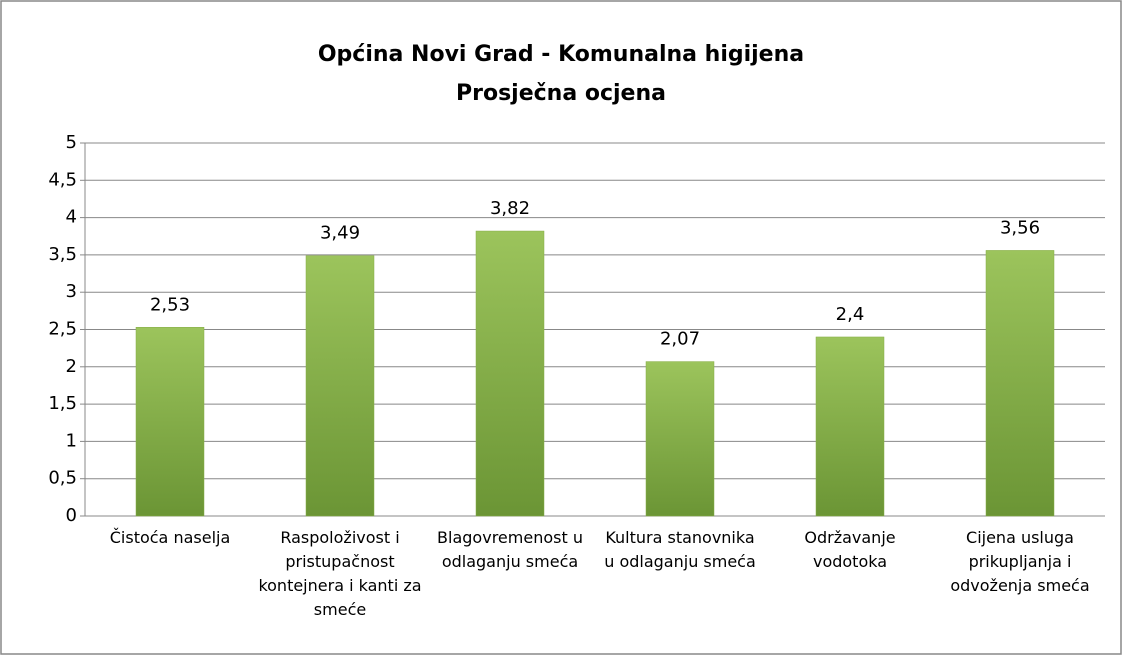 Image resolution: width=1123 pixels, height=656 pixels. What do you see at coordinates (850, 314) in the screenshot?
I see `data-label: 2,4` at bounding box center [850, 314].